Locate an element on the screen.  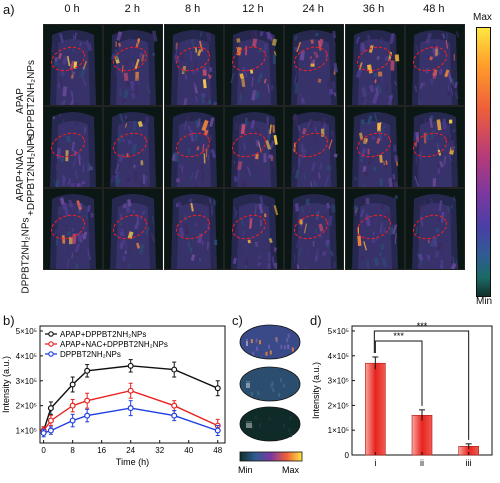
y-tick-label: 4×10⁵ is located at coordinates (338, 356).